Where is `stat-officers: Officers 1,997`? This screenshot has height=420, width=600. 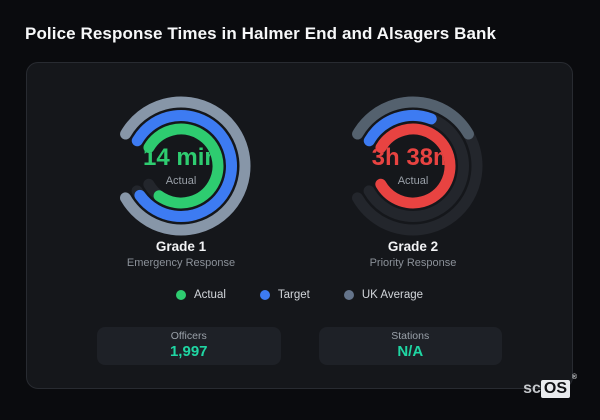 stat-officers: Officers 1,997 is located at coordinates (189, 346).